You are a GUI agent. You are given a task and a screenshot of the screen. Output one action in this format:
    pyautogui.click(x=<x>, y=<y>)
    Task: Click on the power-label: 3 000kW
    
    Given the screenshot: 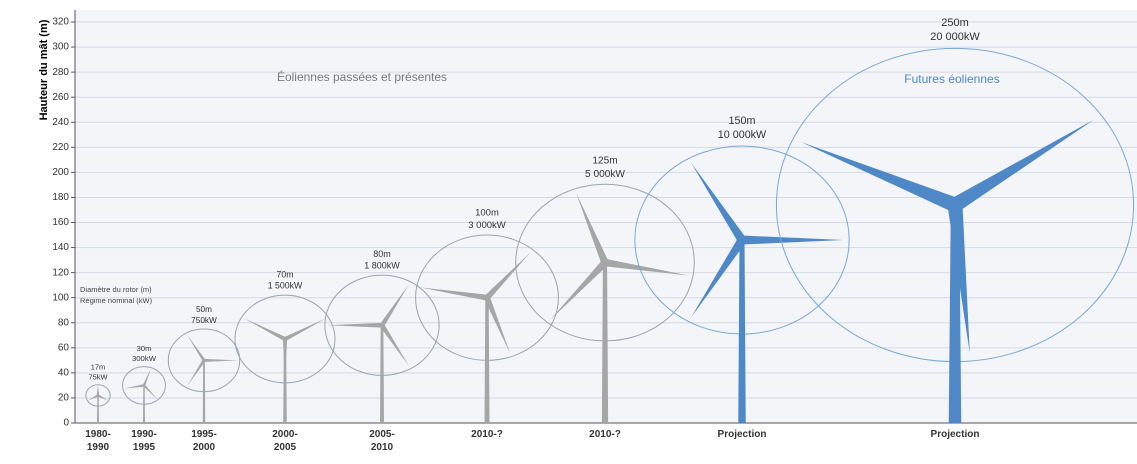 What is the action you would take?
    pyautogui.click(x=487, y=225)
    